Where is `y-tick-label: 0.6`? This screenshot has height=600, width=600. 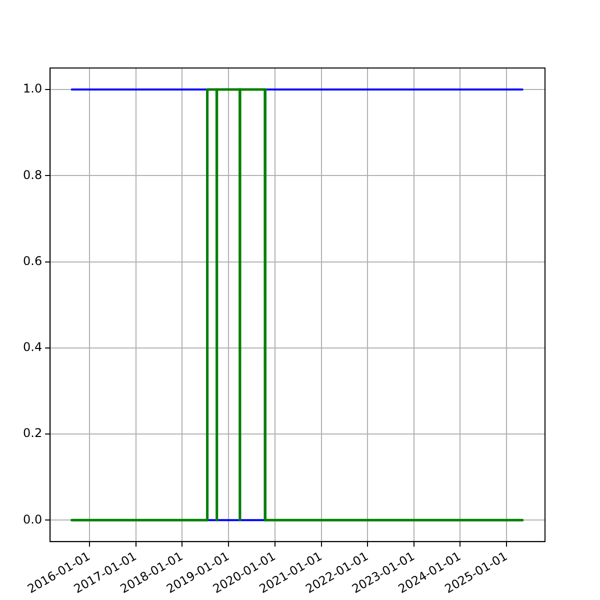 y-tick-label: 0.6 is located at coordinates (32, 261).